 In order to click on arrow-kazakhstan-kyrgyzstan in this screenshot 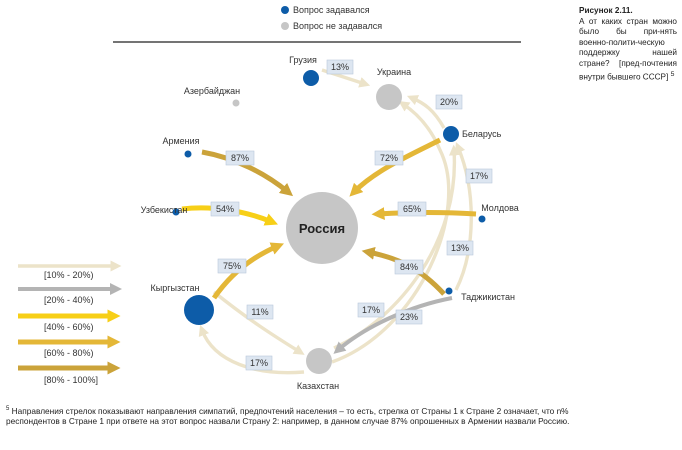, I will do `click(251, 349)`.